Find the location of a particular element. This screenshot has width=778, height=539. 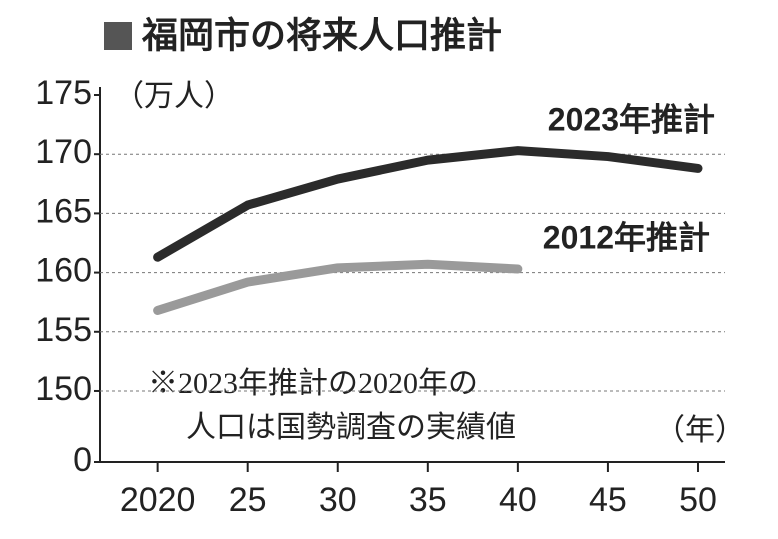

y-tick-label: 155 is located at coordinates (63, 330).